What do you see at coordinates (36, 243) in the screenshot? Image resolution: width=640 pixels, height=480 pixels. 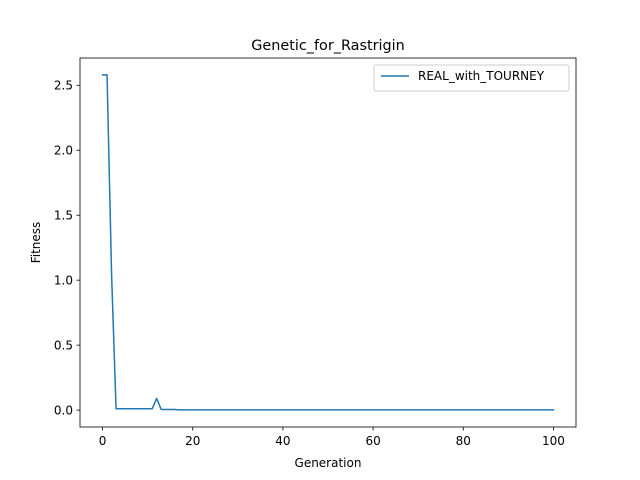 I see `y-axis-label: Fitness` at bounding box center [36, 243].